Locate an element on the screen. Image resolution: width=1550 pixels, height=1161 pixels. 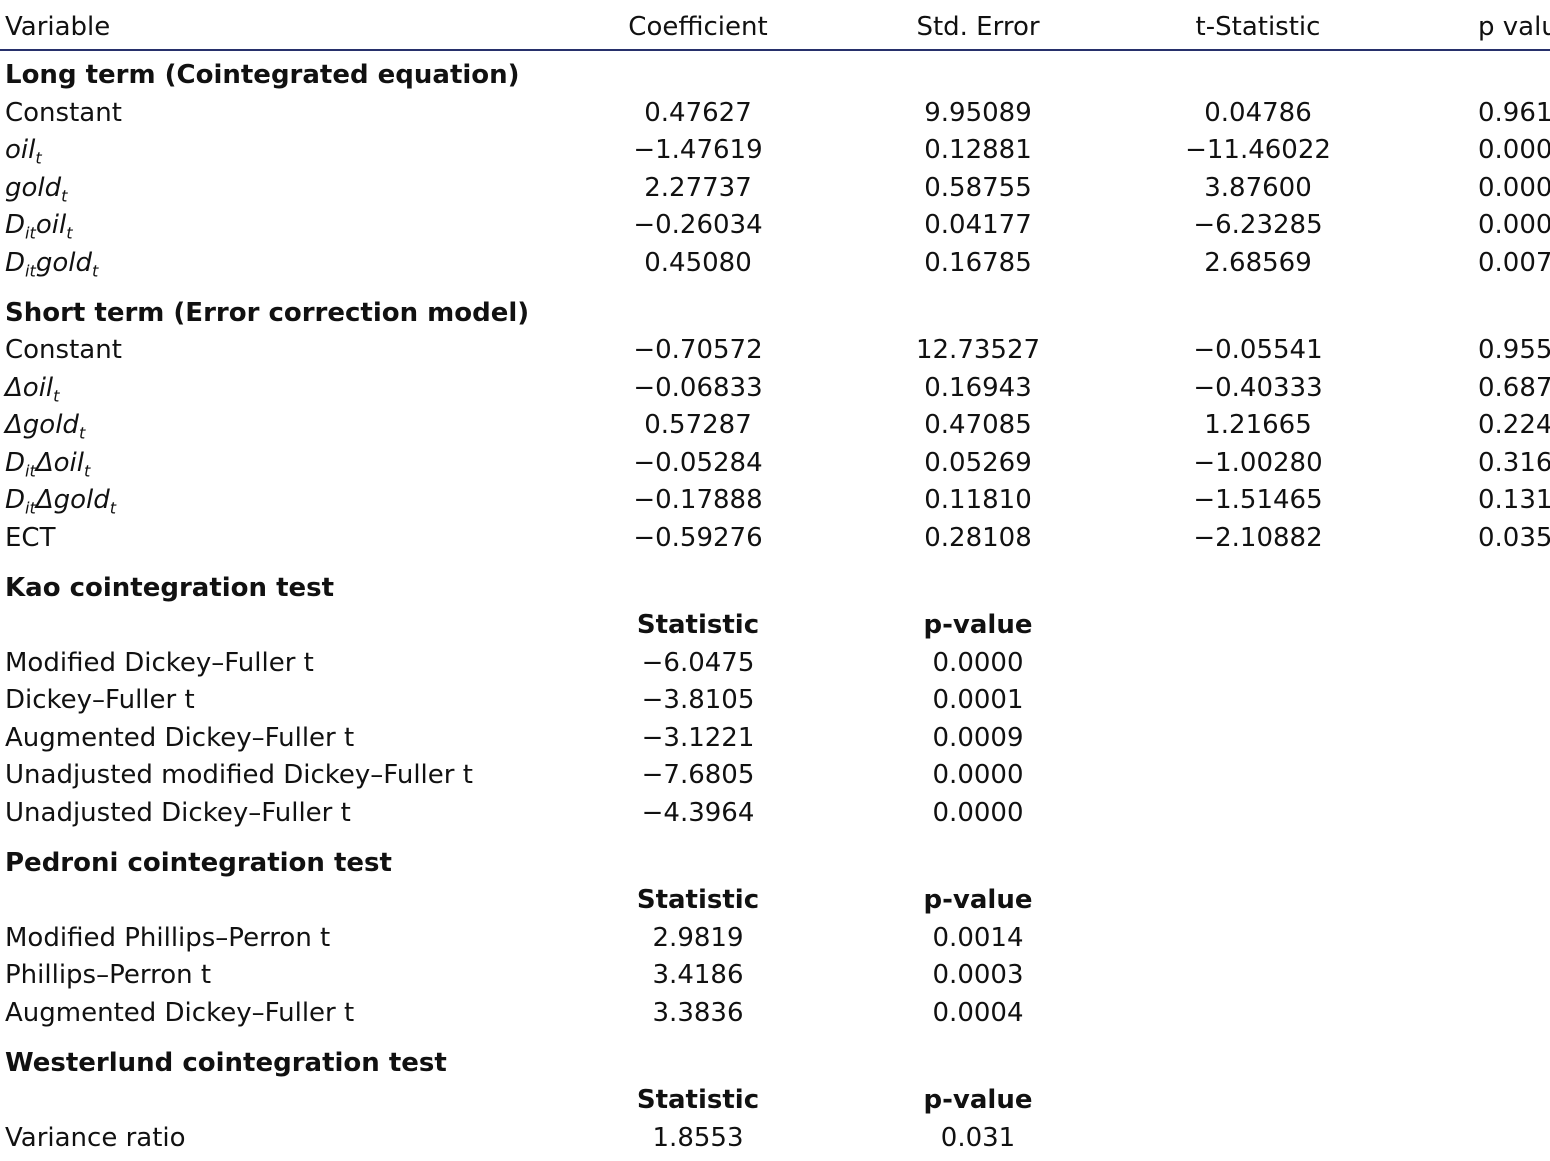
table-cell: −6.23285 is located at coordinates (1258, 225).